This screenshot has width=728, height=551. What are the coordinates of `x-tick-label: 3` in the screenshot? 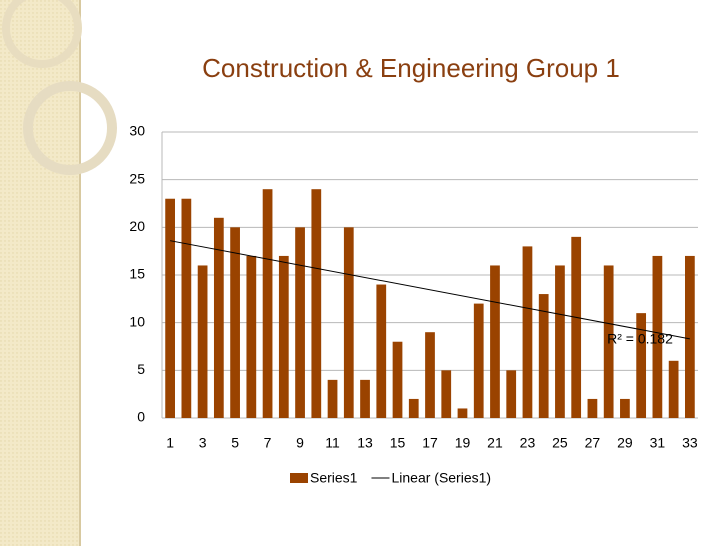 It's located at (203, 443).